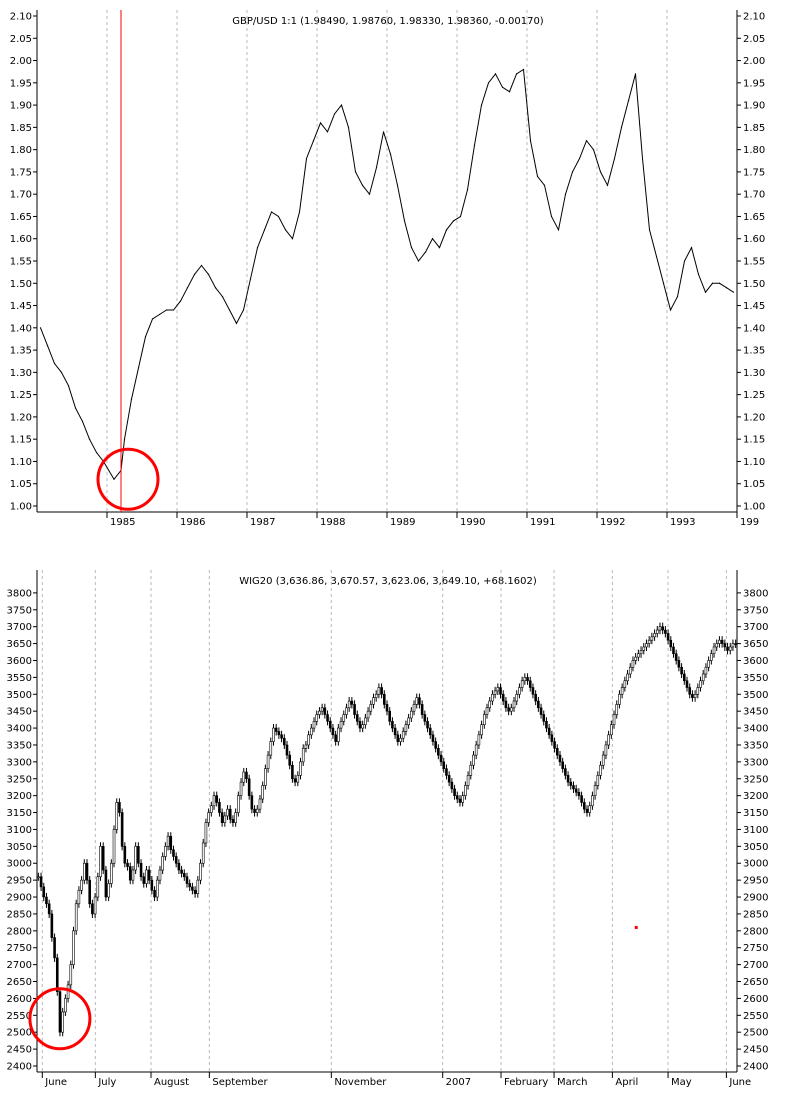  What do you see at coordinates (55, 1082) in the screenshot?
I see `x-tick-label: June` at bounding box center [55, 1082].